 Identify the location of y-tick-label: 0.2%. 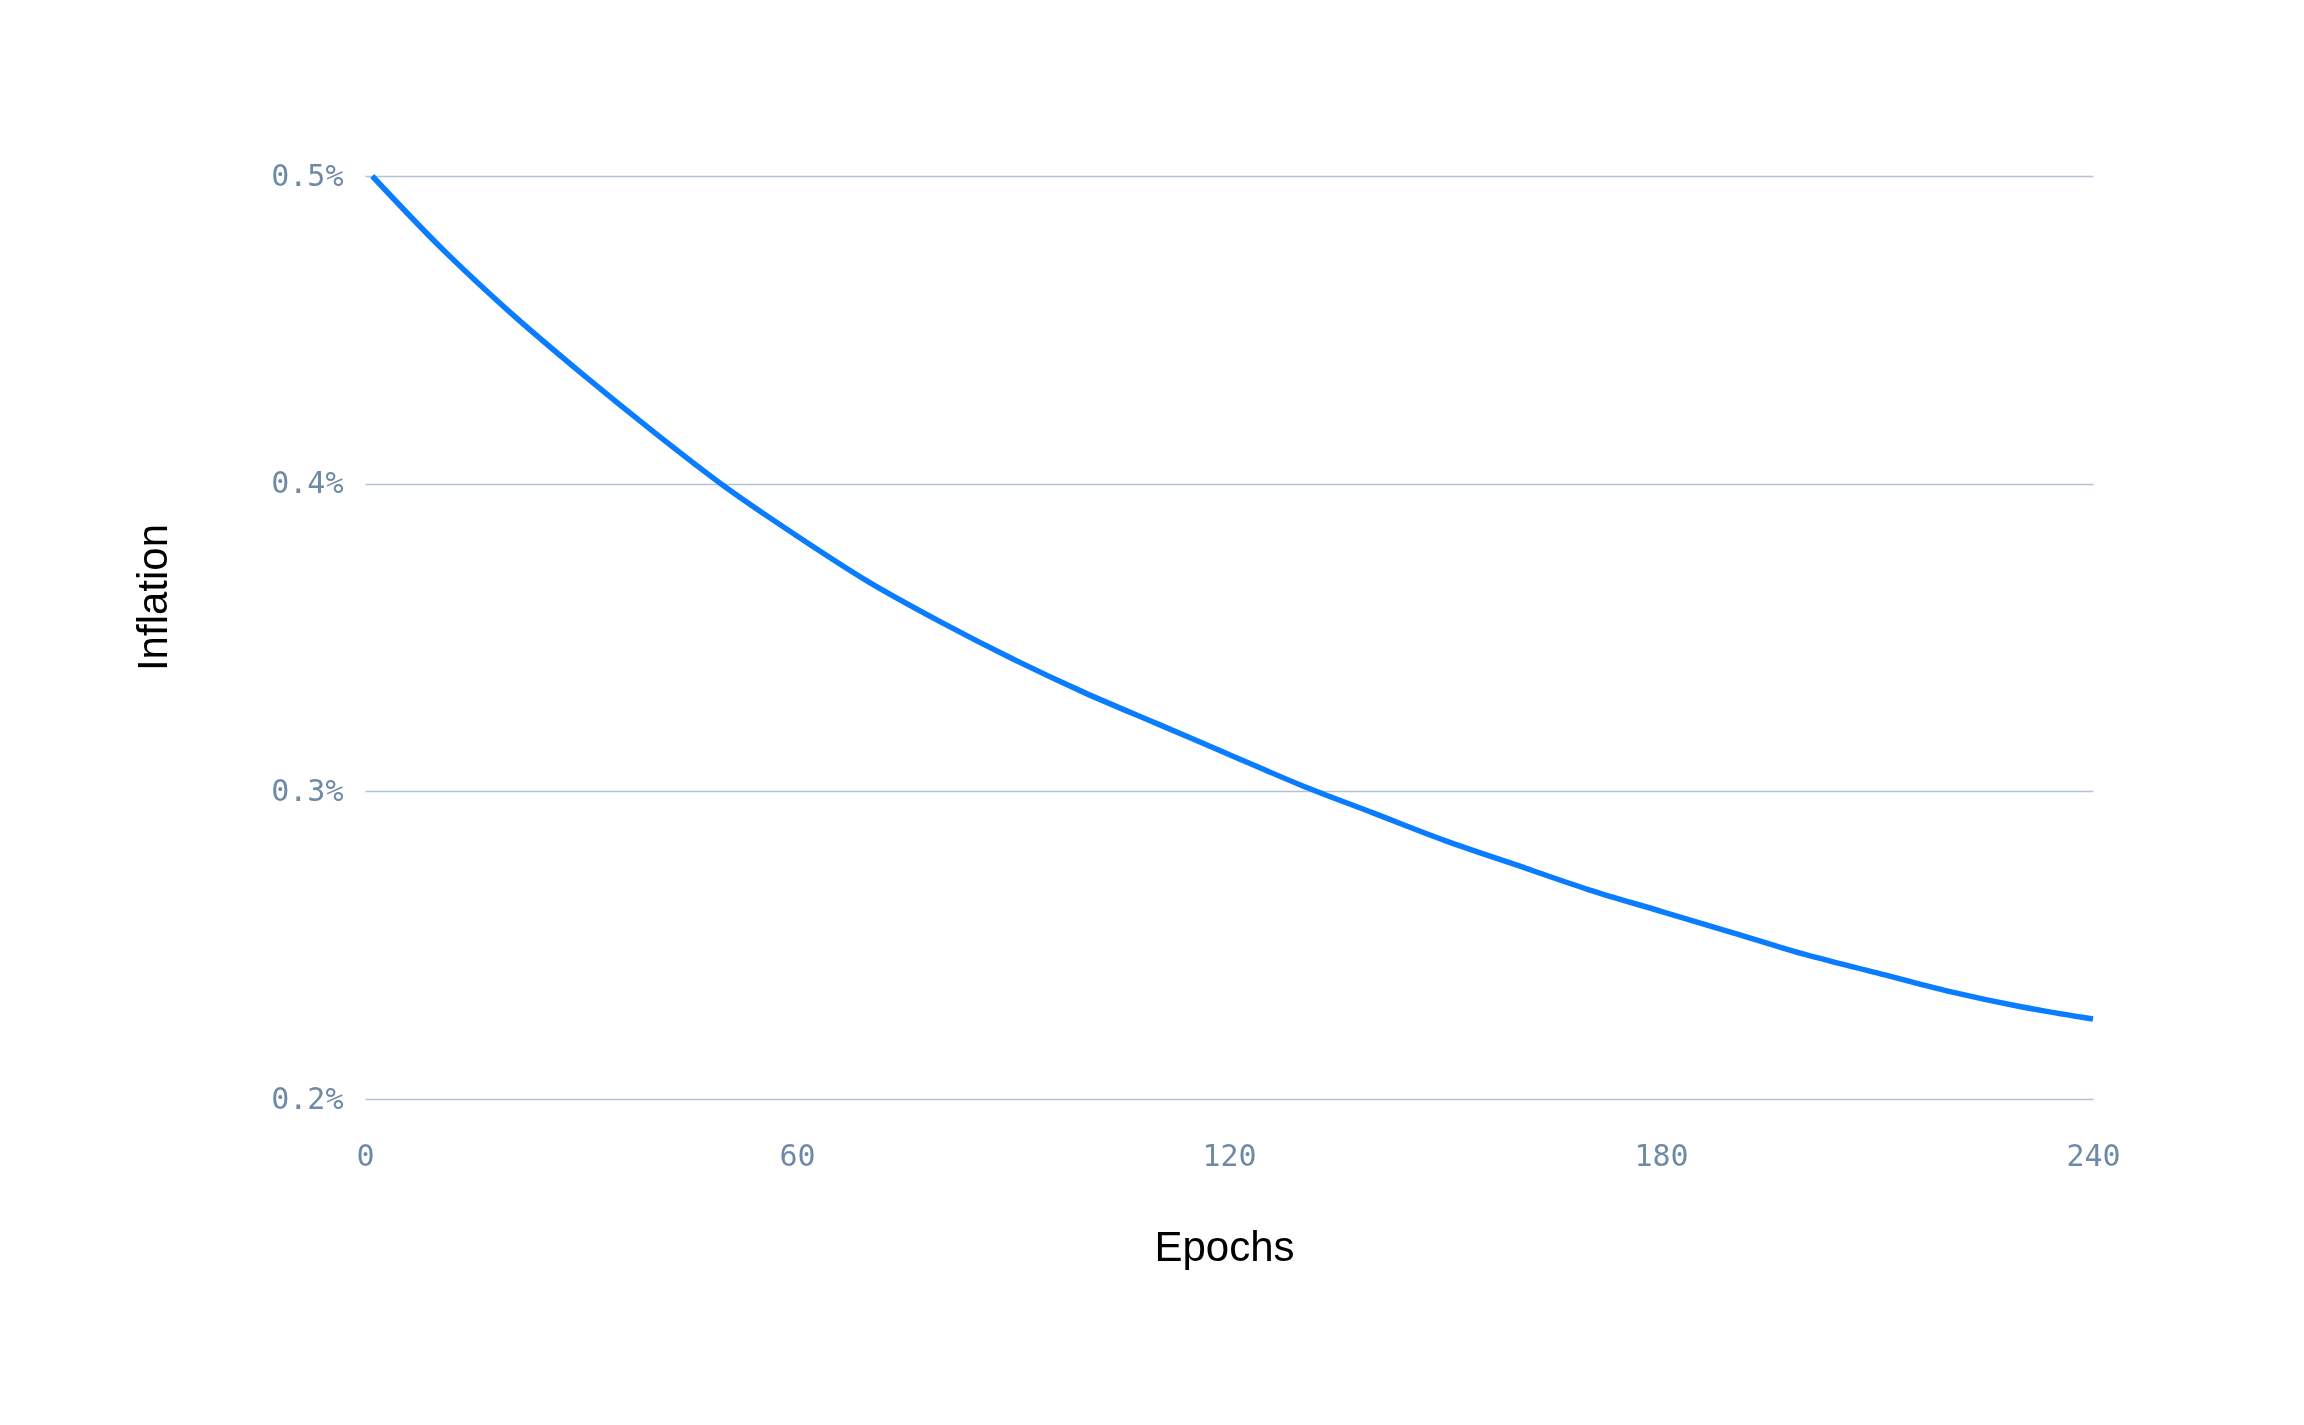
(307, 1098).